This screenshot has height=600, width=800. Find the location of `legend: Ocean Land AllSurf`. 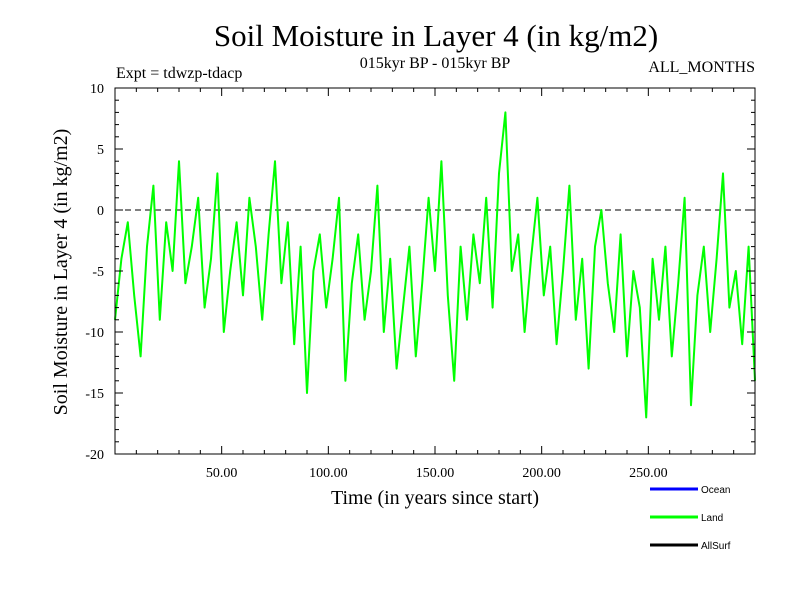

legend: Ocean Land AllSurf is located at coordinates (690, 518).